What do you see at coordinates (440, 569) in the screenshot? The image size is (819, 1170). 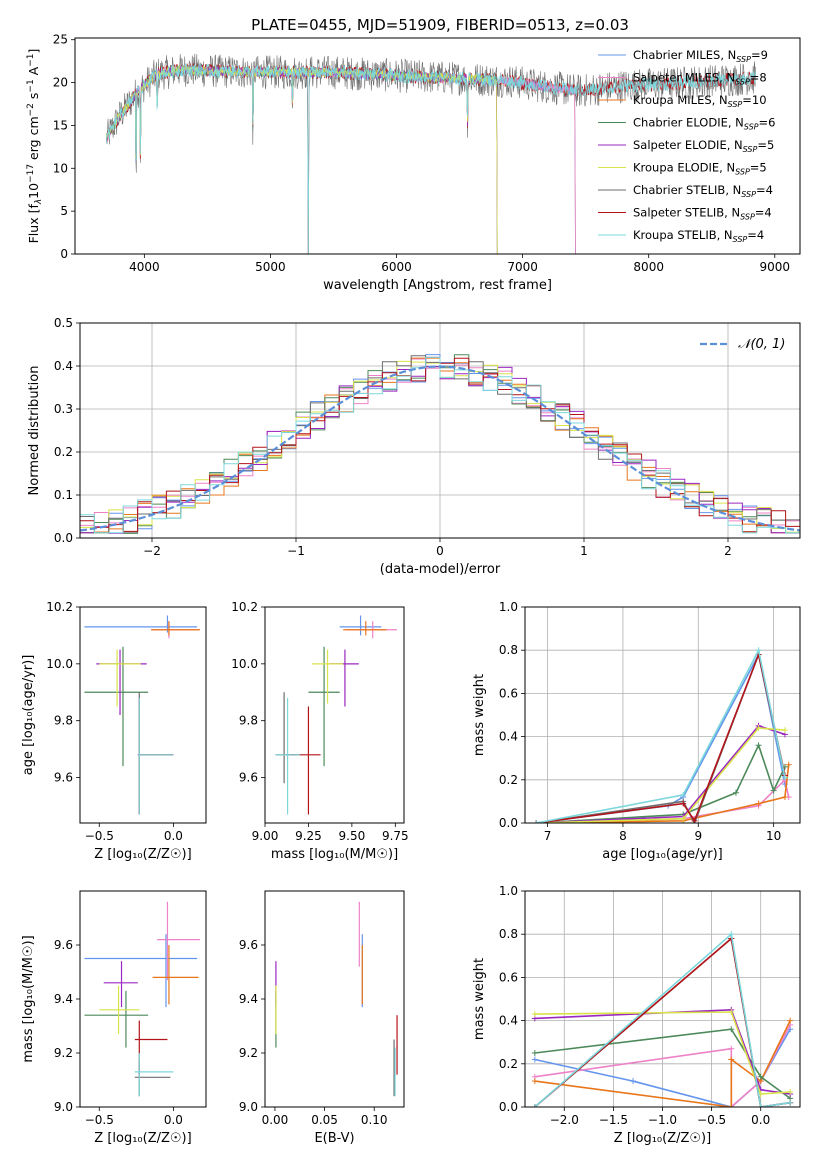 I see `x-axis-label: (data-model)/error` at bounding box center [440, 569].